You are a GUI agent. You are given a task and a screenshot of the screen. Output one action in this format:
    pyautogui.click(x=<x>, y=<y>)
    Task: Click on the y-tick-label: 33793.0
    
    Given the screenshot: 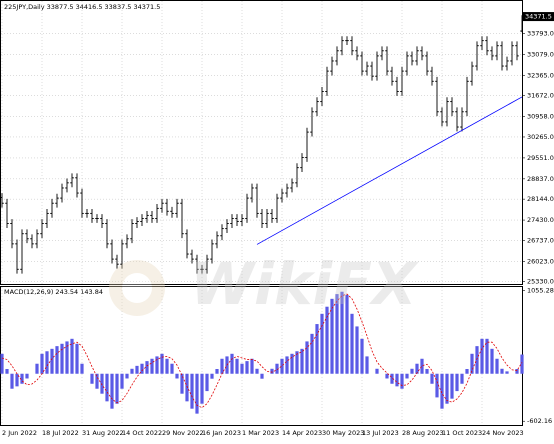 What is the action you would take?
    pyautogui.click(x=540, y=34)
    